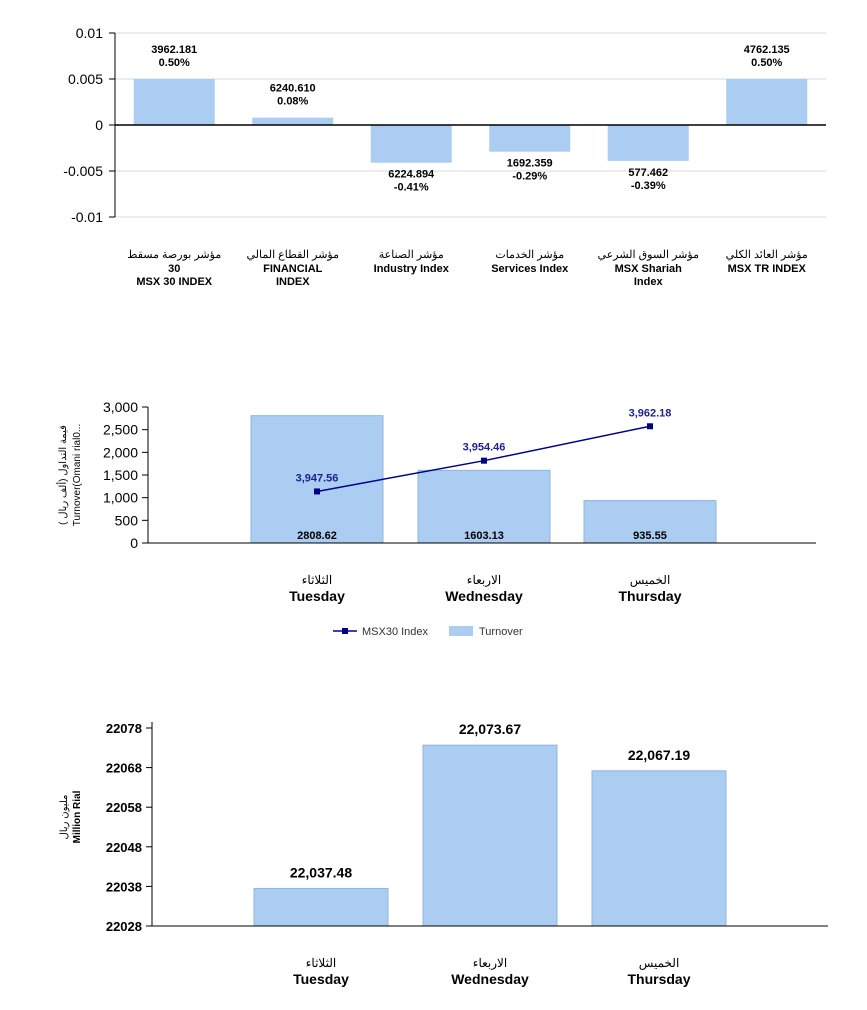  Describe the element at coordinates (85, 79) in the screenshot. I see `y-tick-label: 0.005` at that location.